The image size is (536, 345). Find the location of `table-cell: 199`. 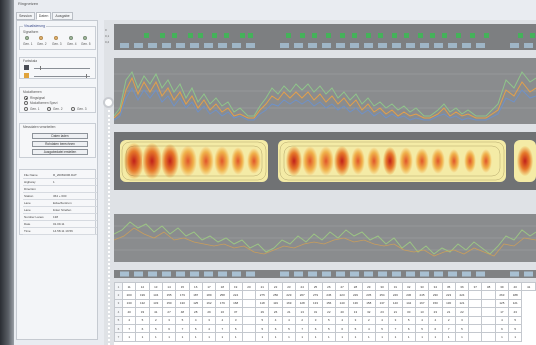

table-cell: 199 is located at coordinates (142, 295).